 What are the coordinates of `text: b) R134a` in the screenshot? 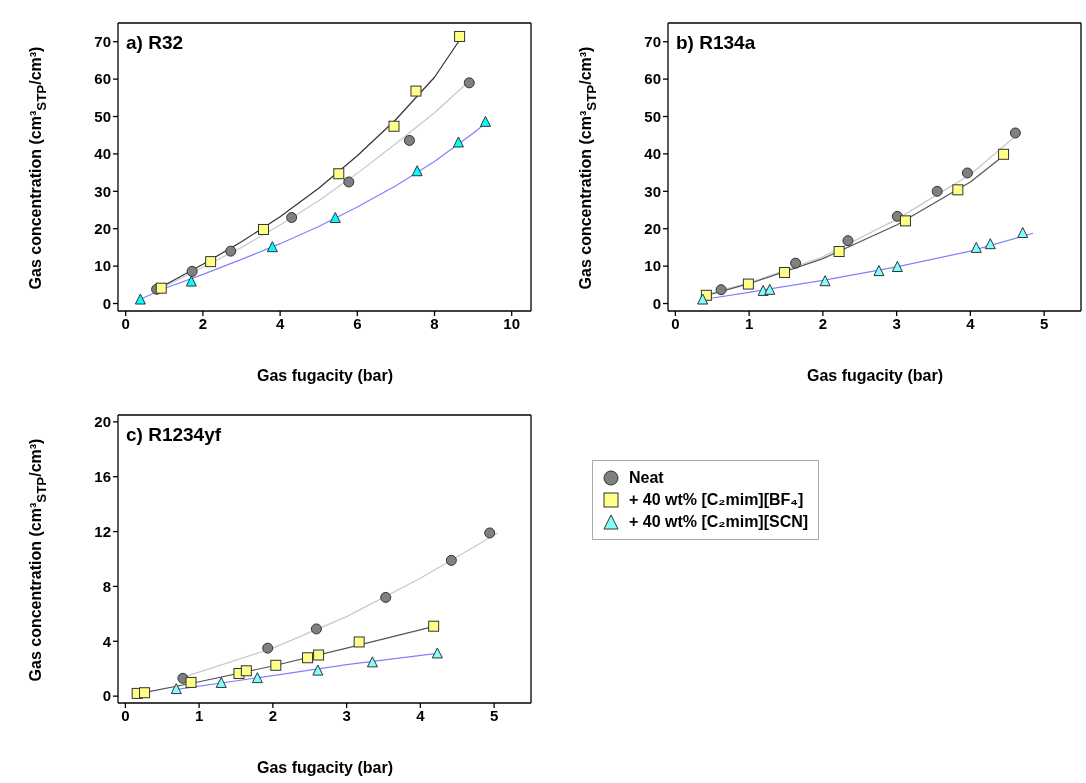 It's located at (716, 43).